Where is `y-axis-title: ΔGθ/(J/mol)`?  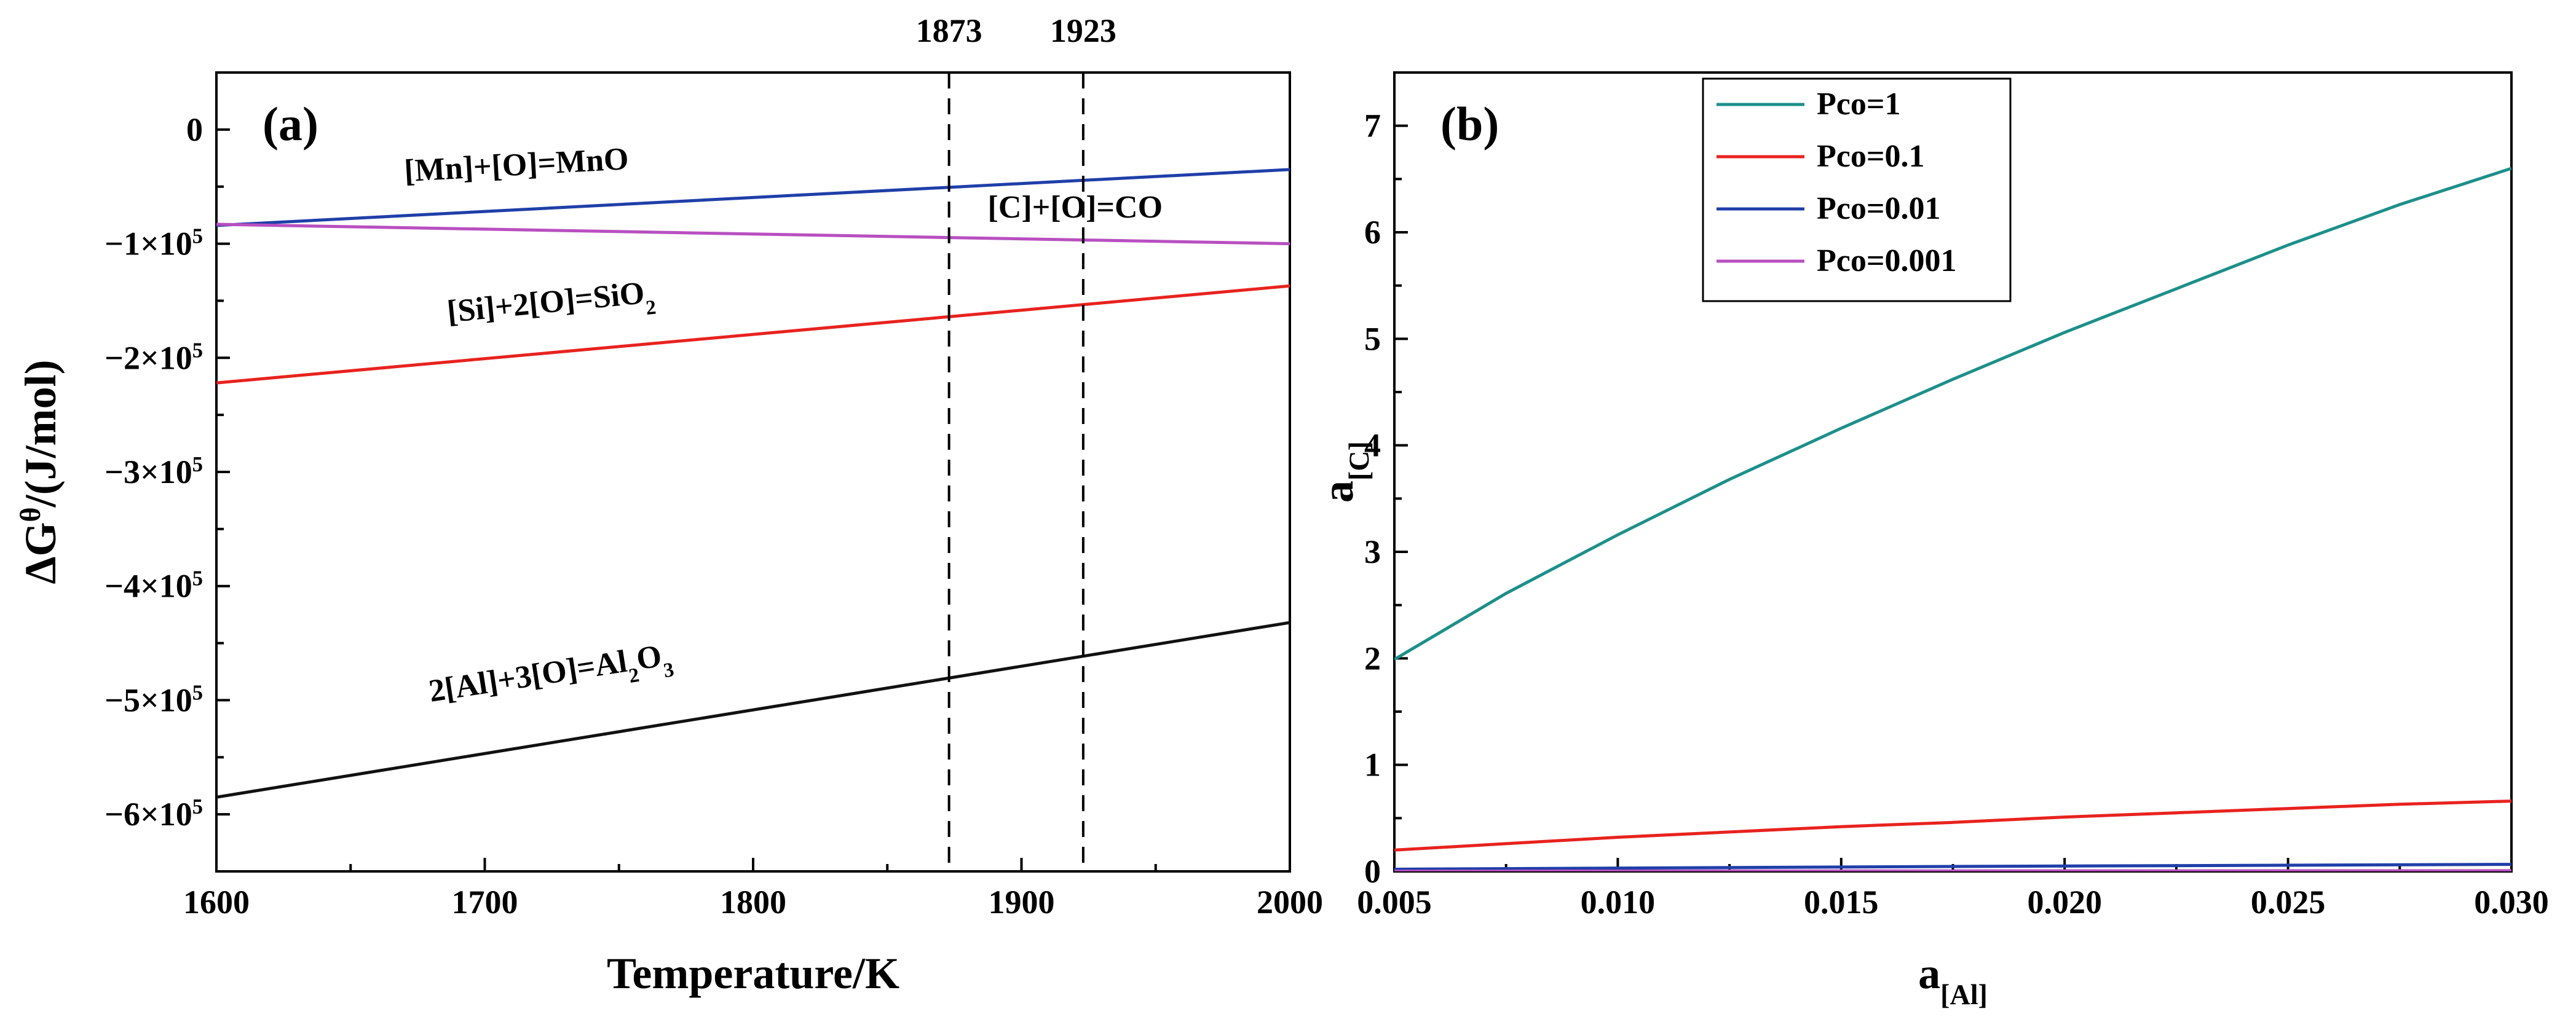
y-axis-title: ΔGθ/(J/mol) is located at coordinates (40, 471).